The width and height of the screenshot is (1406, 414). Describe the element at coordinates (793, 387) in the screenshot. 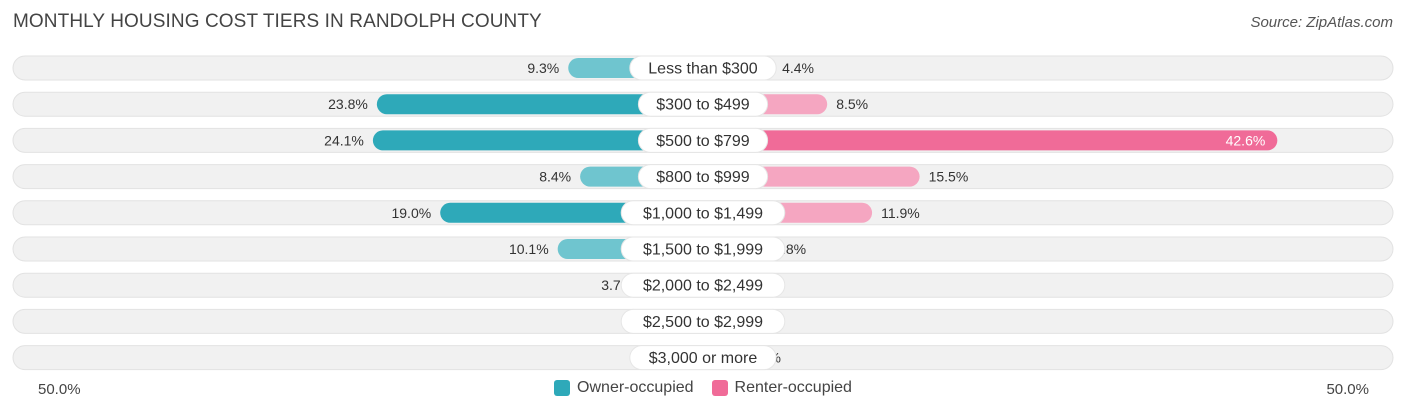

I see `legend-renter-label: Renter-occupied` at that location.